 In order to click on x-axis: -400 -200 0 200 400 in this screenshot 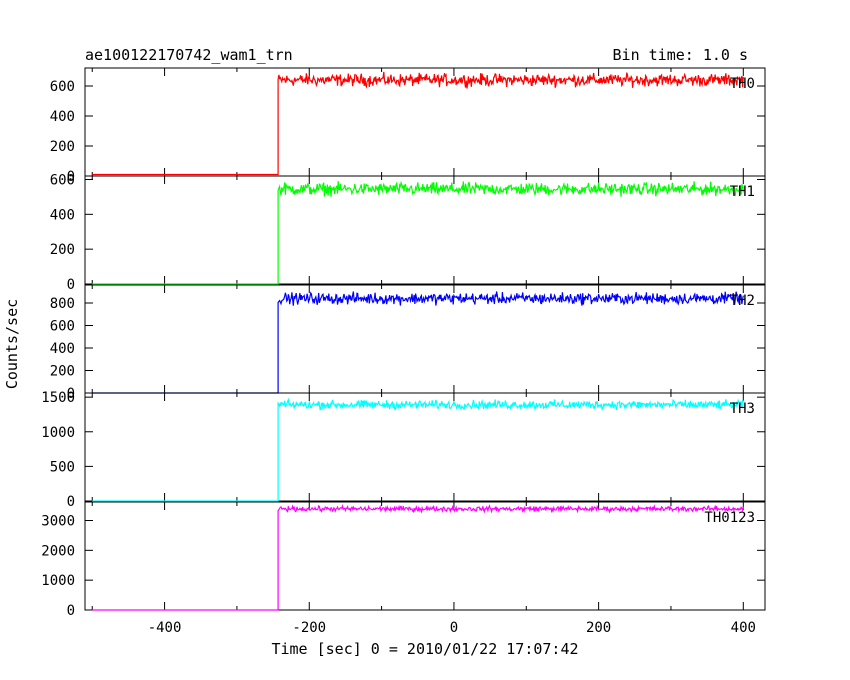, I will do `click(452, 628)`.